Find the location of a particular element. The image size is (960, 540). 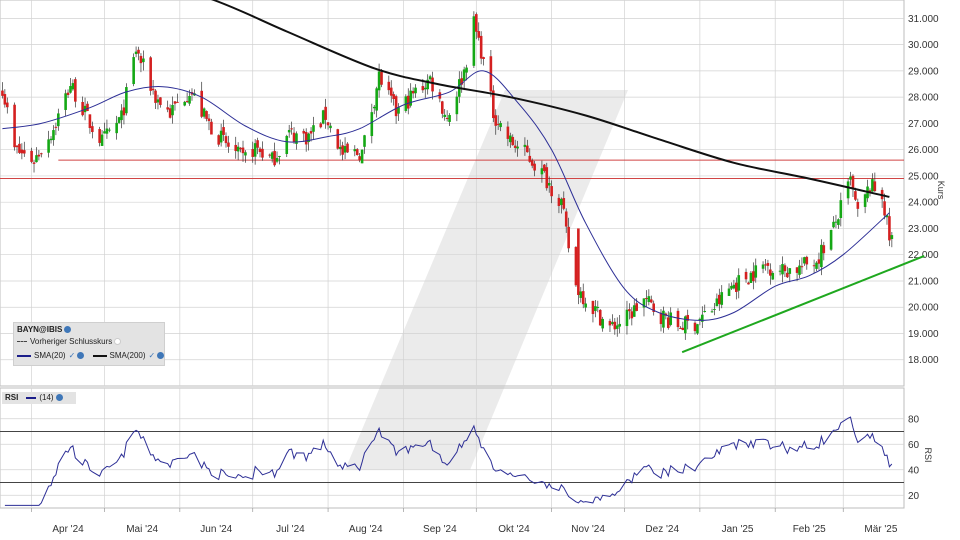

rsi-axis-label: RSI is located at coordinates (928, 454).